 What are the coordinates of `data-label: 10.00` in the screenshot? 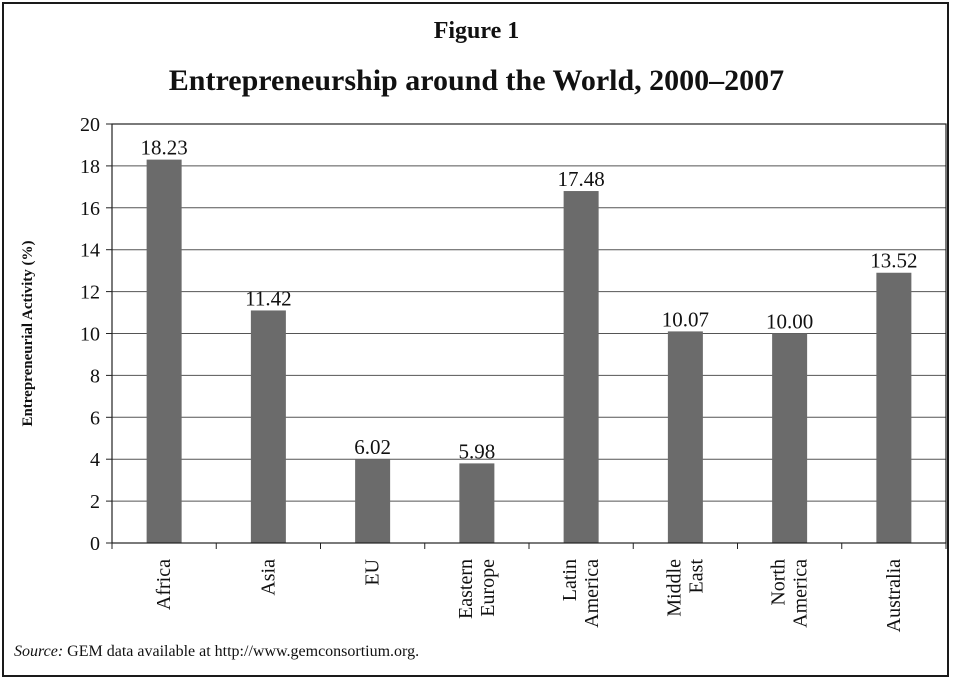 It's located at (789, 322).